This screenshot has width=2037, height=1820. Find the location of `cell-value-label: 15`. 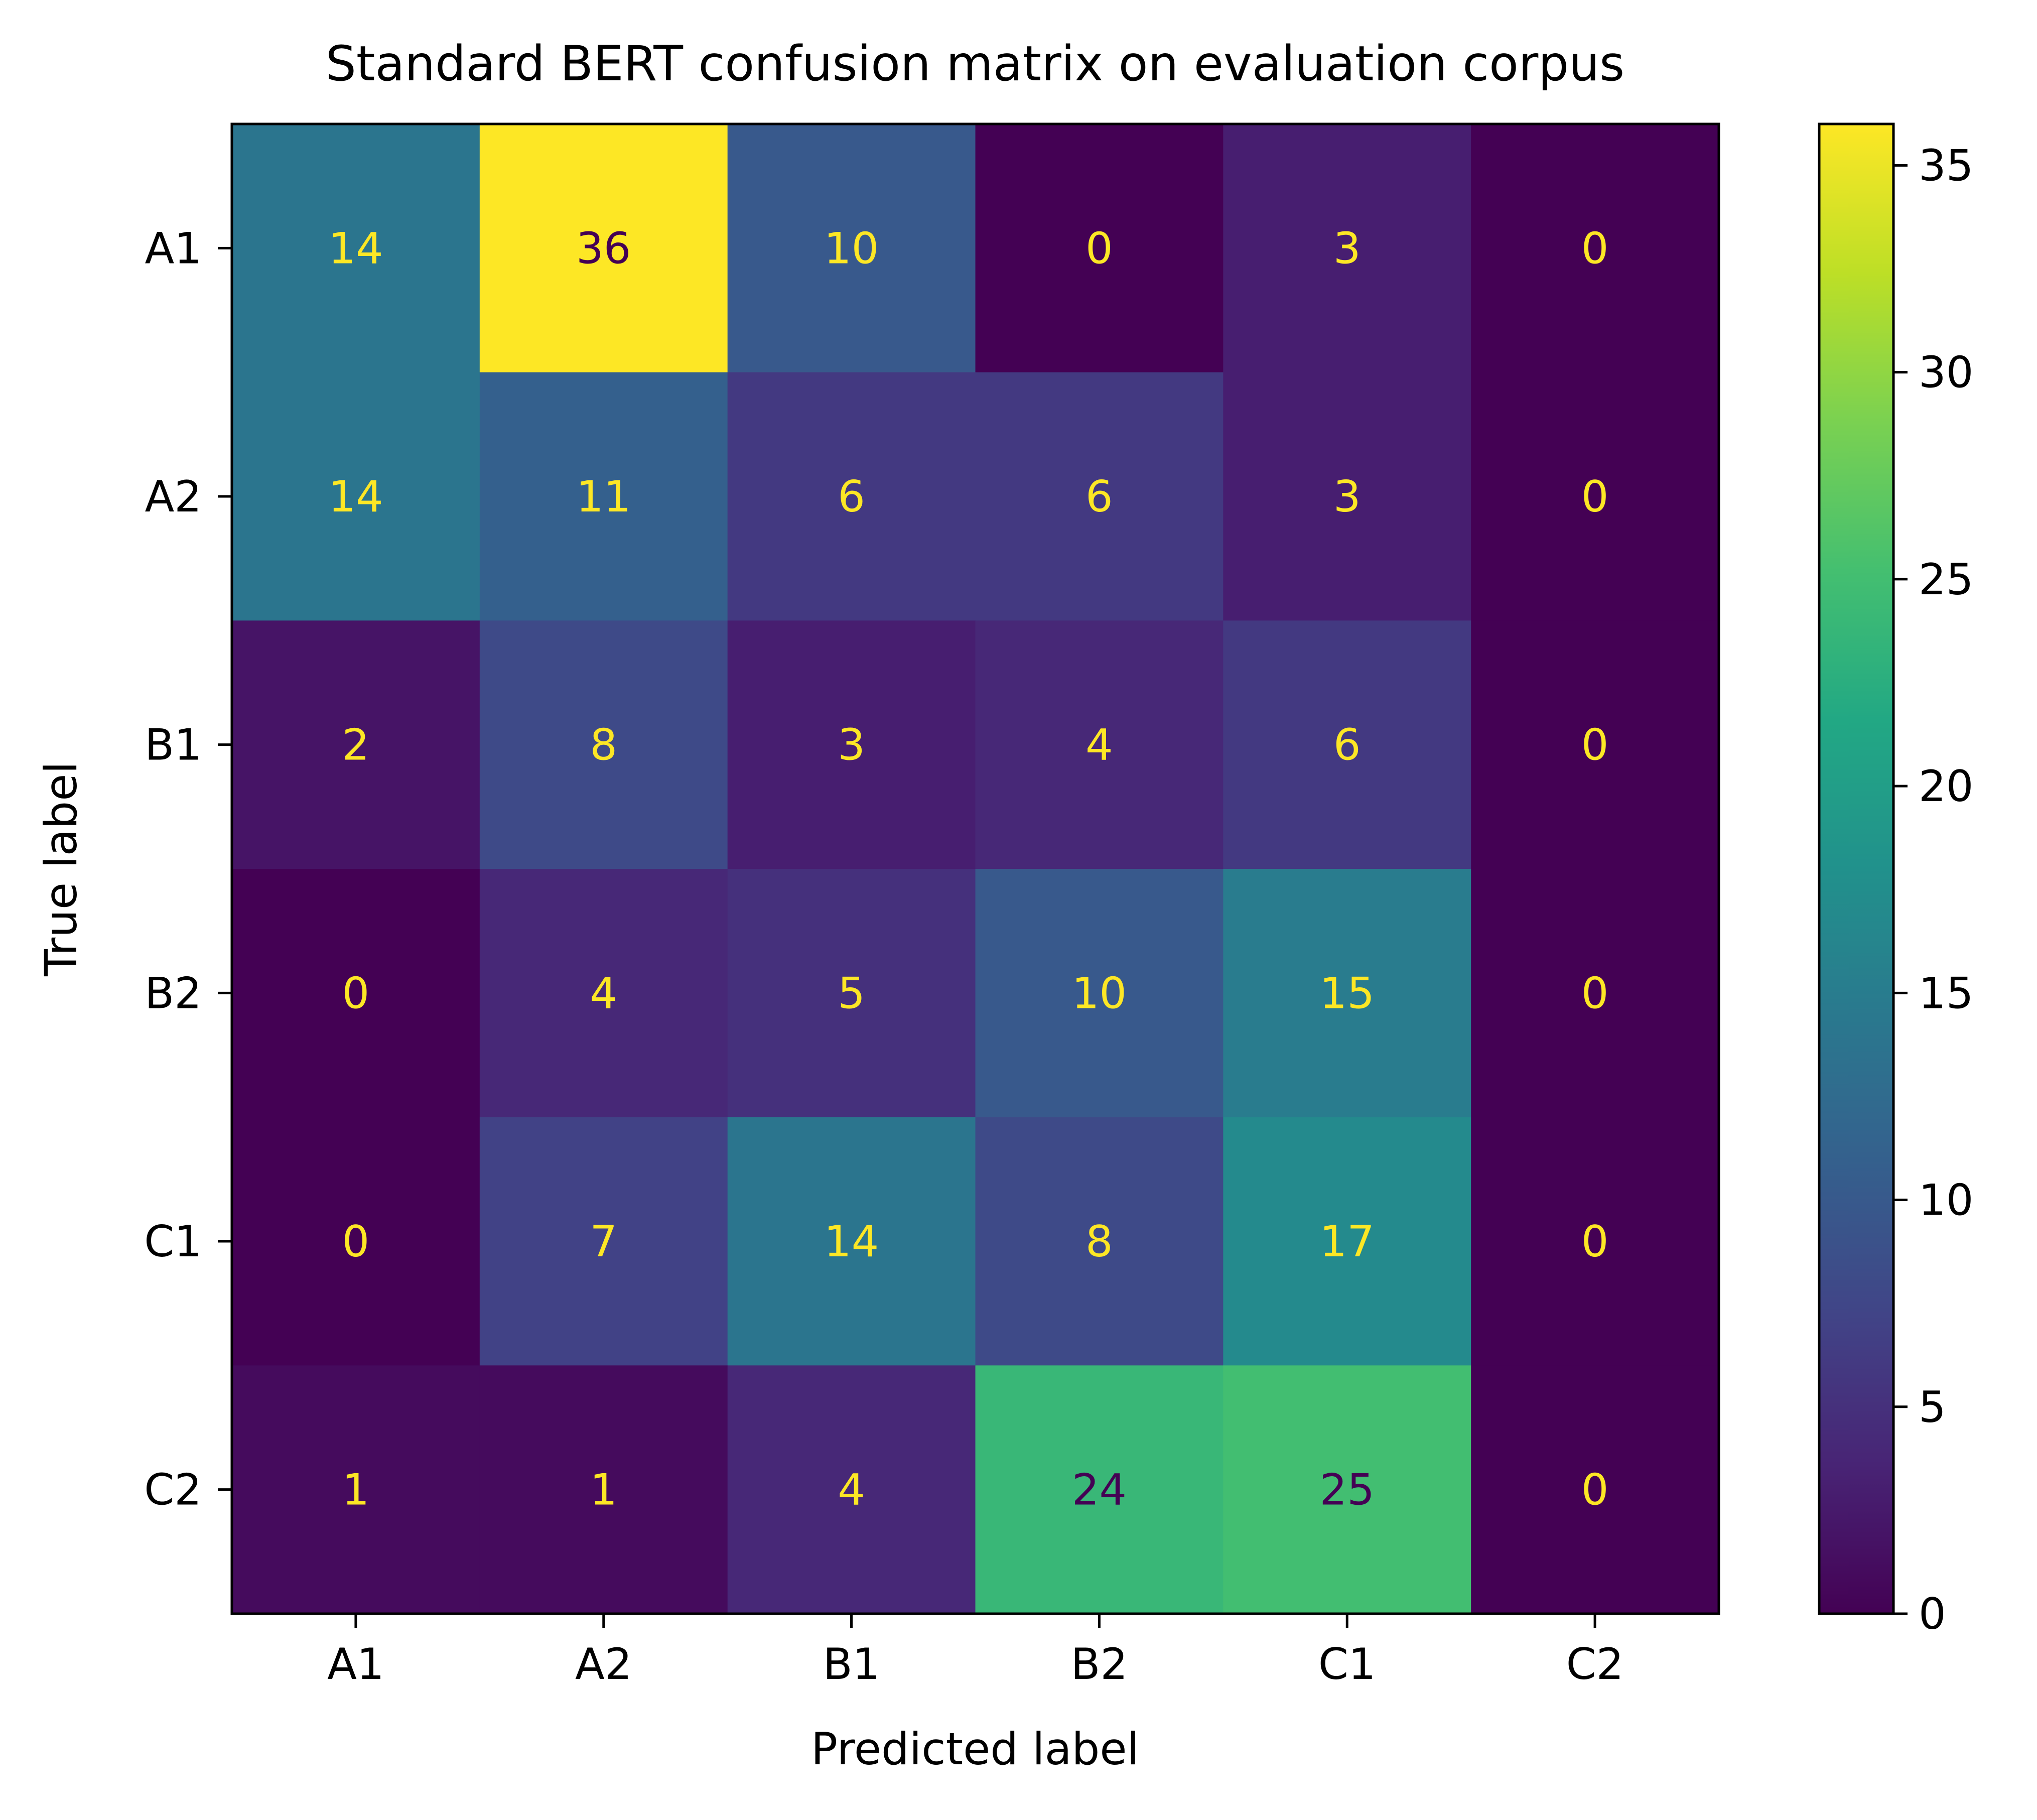

cell-value-label: 15 is located at coordinates (1347, 993).